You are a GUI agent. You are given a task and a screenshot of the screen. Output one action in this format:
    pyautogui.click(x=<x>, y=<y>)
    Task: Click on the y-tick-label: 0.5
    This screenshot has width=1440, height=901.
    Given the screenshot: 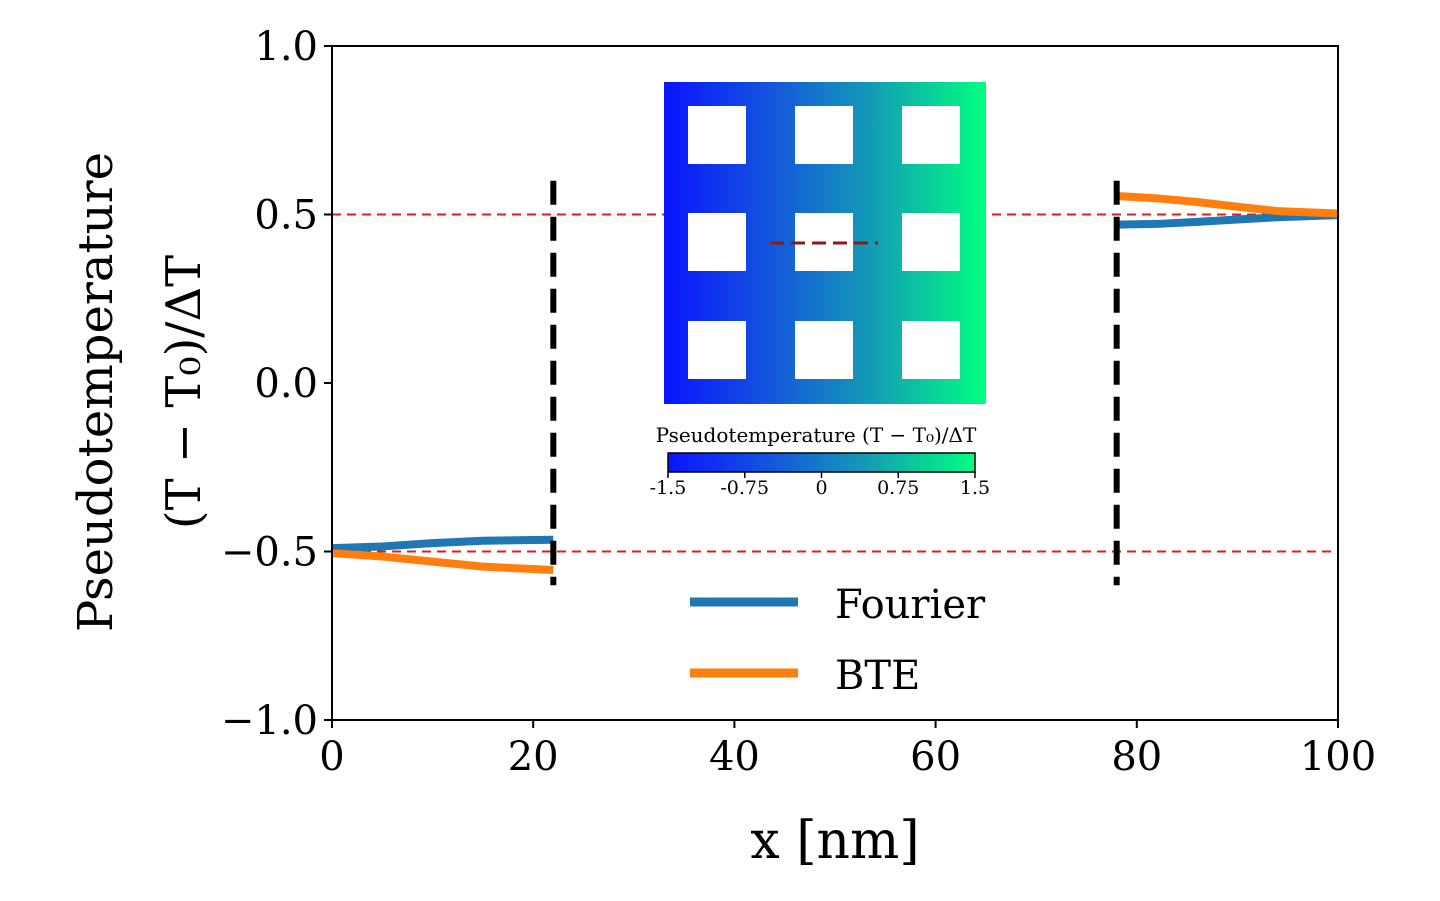 What is the action you would take?
    pyautogui.click(x=286, y=216)
    